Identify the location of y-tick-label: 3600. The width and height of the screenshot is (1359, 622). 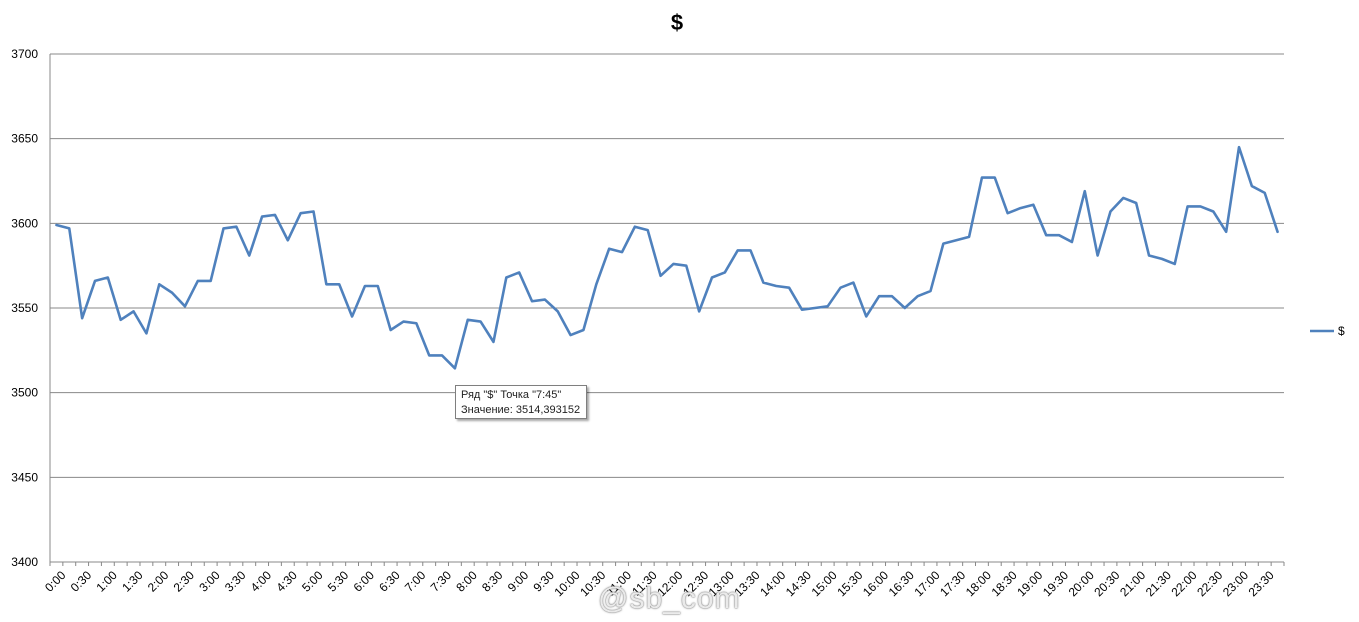
(24, 223).